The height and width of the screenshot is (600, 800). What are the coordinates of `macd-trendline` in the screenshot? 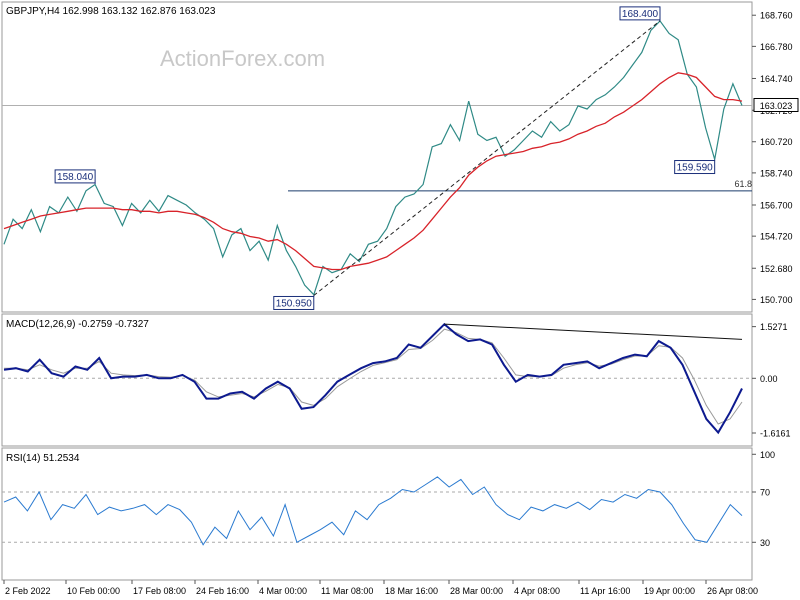 It's located at (593, 331).